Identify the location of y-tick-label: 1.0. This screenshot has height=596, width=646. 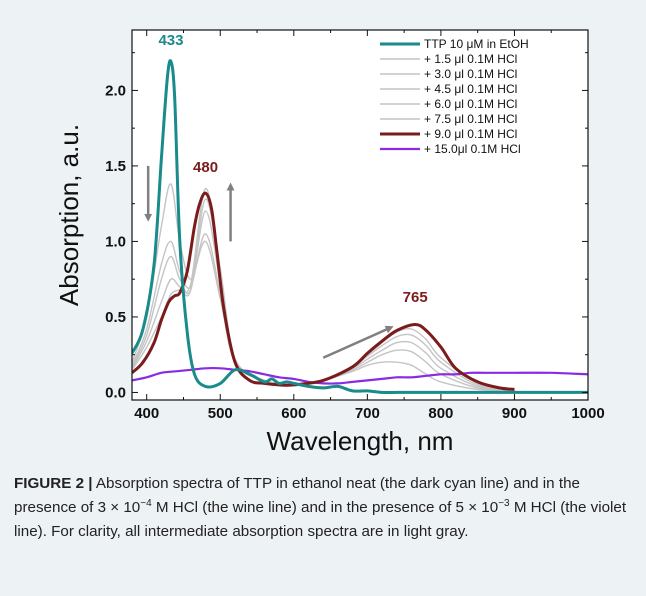
(115, 241).